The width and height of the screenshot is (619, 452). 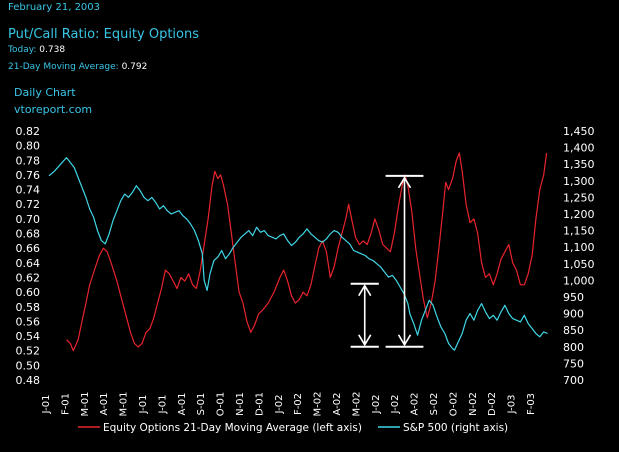 I want to click on moving-average-readout: 21-Day Moving Average: 0.792, so click(x=77, y=67).